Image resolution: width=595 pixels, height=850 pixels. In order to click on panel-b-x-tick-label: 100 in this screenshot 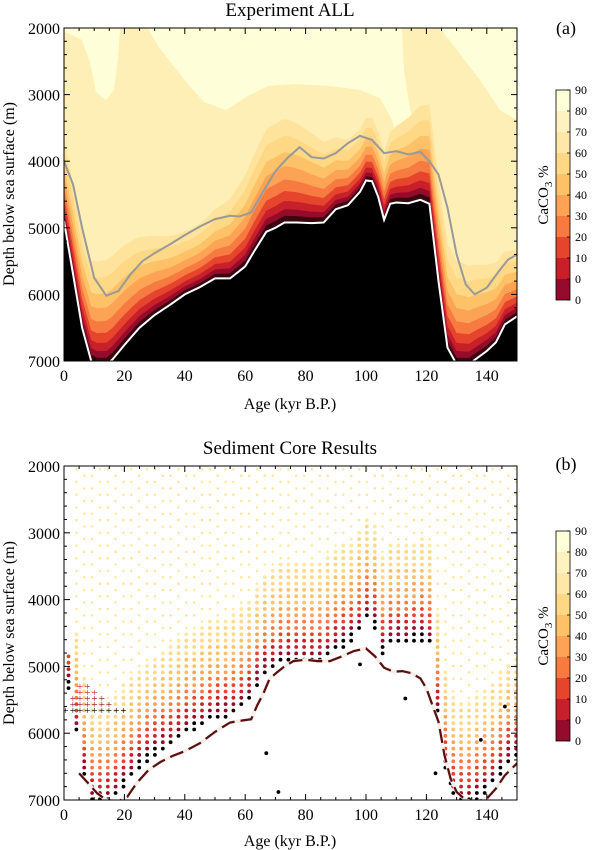, I will do `click(366, 815)`.